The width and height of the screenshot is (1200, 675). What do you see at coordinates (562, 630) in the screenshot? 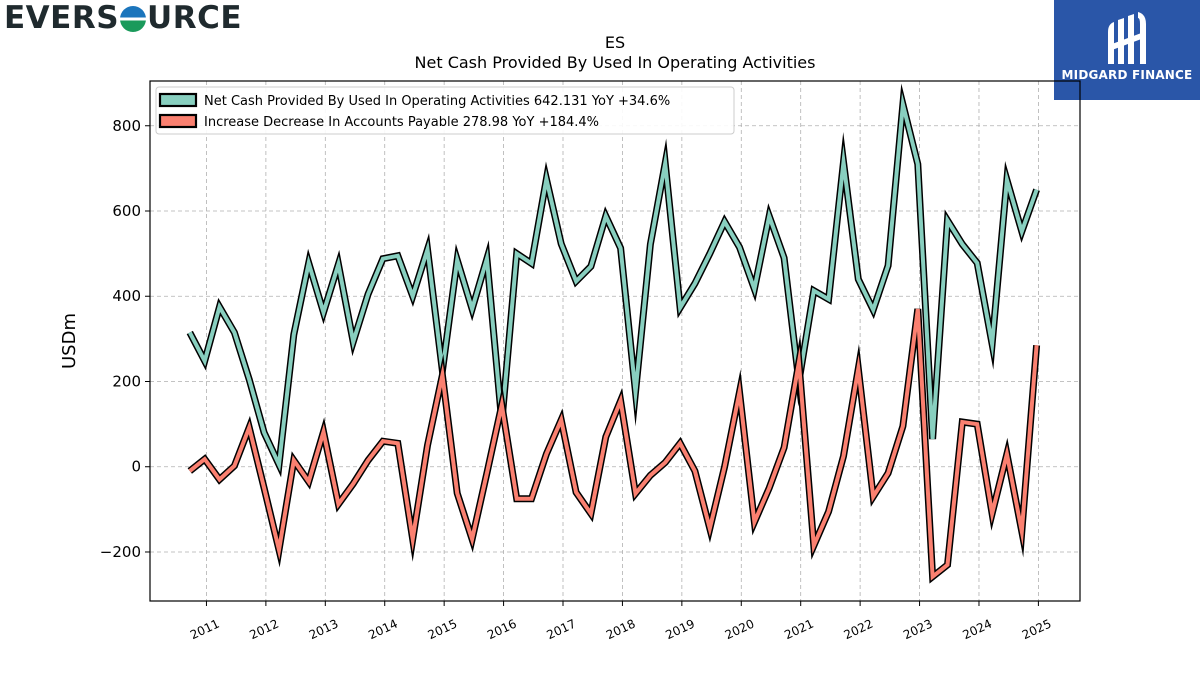
I see `x-tick-label: 2017` at bounding box center [562, 630].